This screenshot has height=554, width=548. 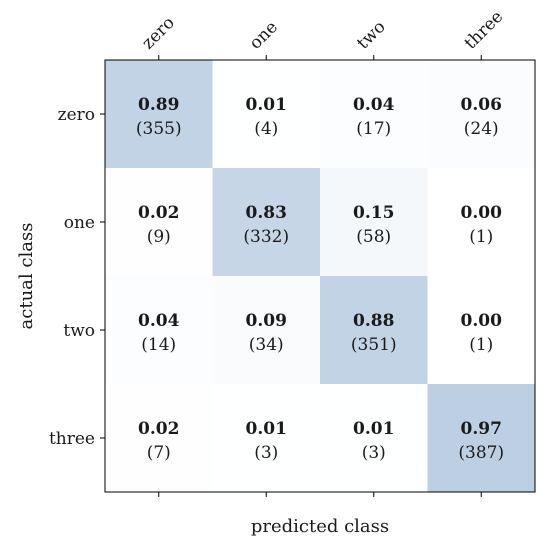 I want to click on y-tick-label: zero, so click(x=76, y=115).